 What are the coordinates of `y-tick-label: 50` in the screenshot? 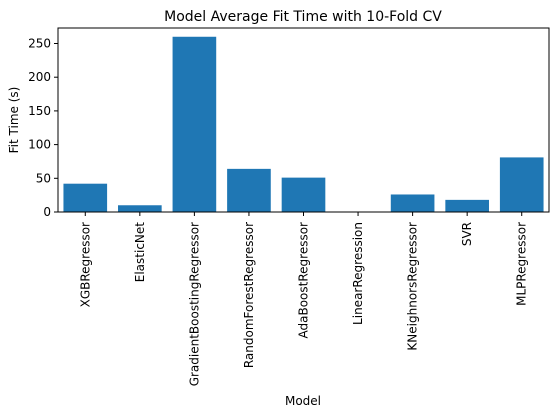 It's located at (43, 178).